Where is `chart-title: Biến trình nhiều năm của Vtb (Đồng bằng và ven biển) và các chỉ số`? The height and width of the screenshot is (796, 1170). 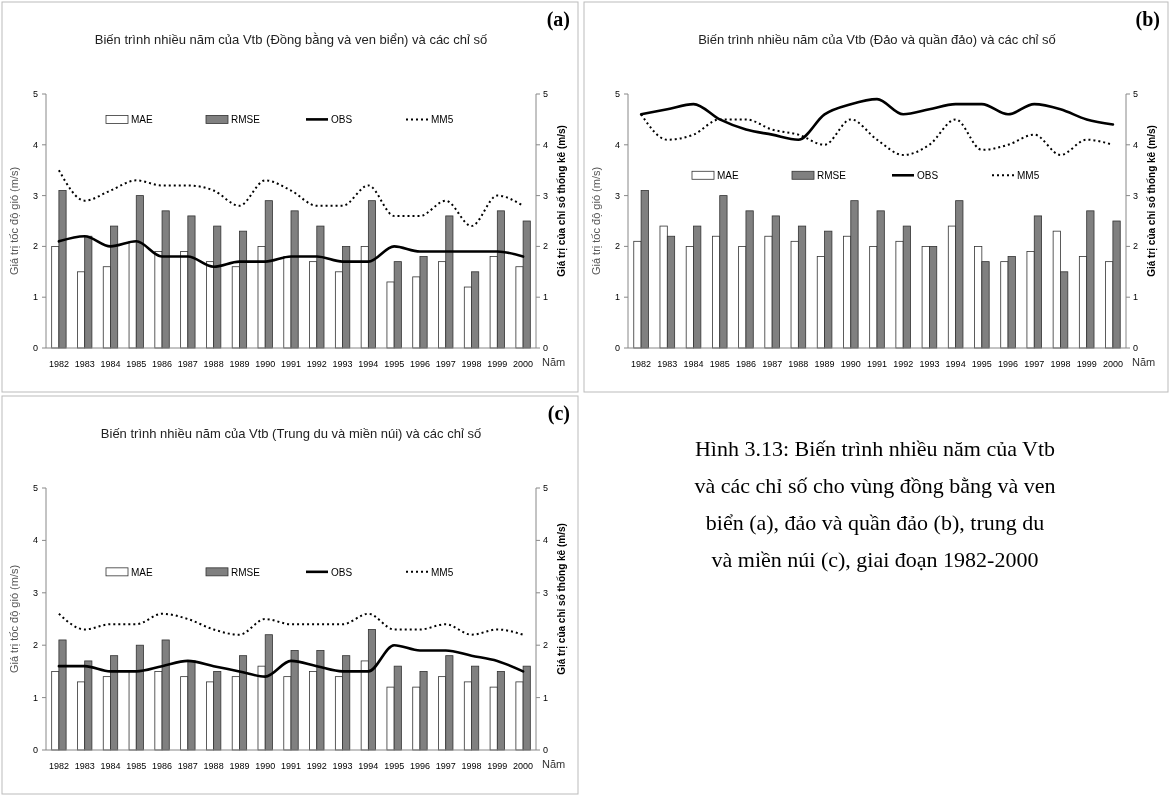
chart-title: Biến trình nhiều năm của Vtb (Đồng bằng và ven biển) và các chỉ số is located at coordinates (291, 39).